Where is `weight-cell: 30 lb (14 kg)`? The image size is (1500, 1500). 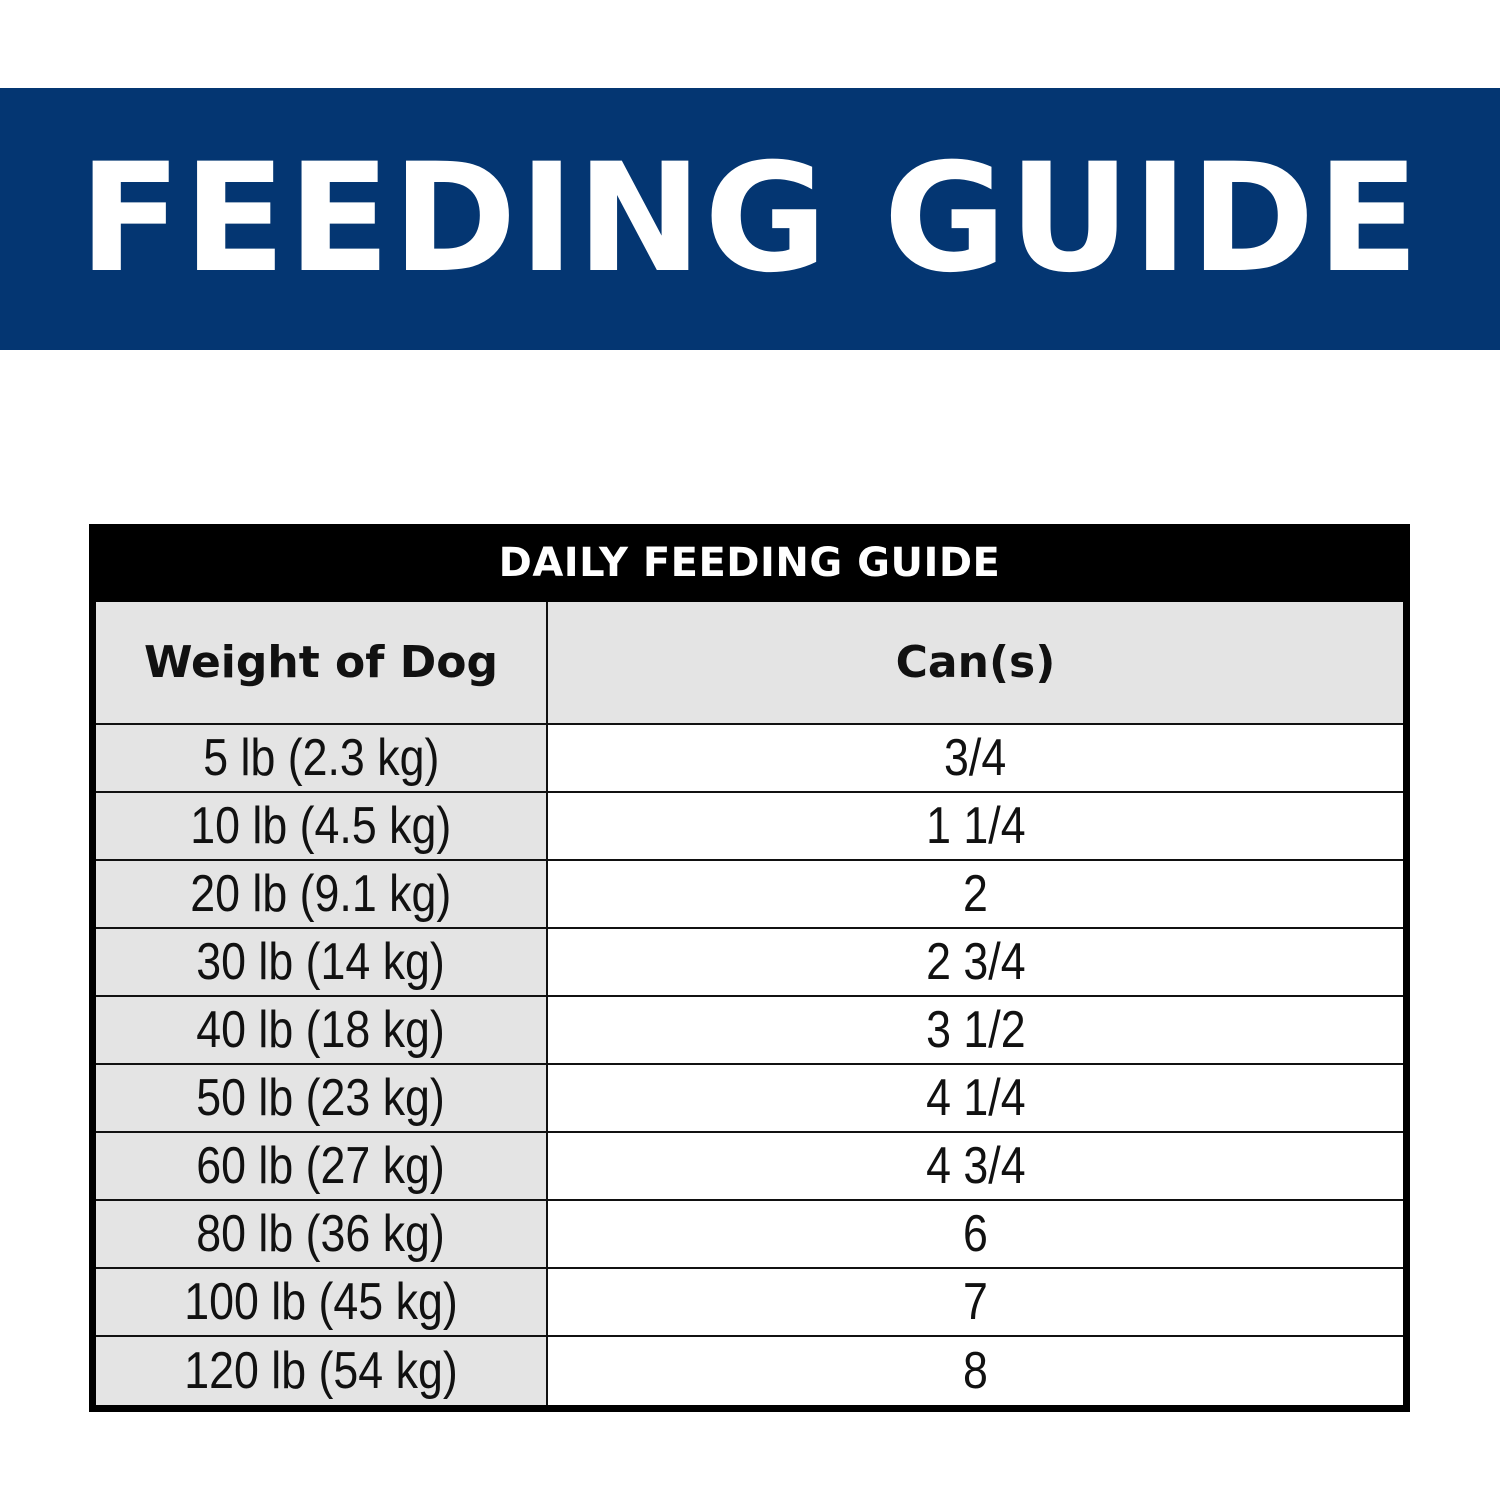 weight-cell: 30 lb (14 kg) is located at coordinates (322, 963).